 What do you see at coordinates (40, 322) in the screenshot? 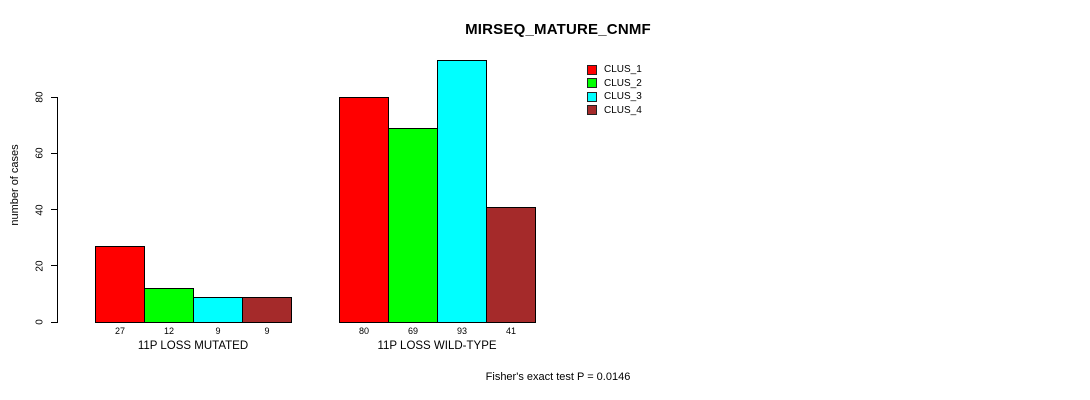
I see `y-tick-label: 0` at bounding box center [40, 322].